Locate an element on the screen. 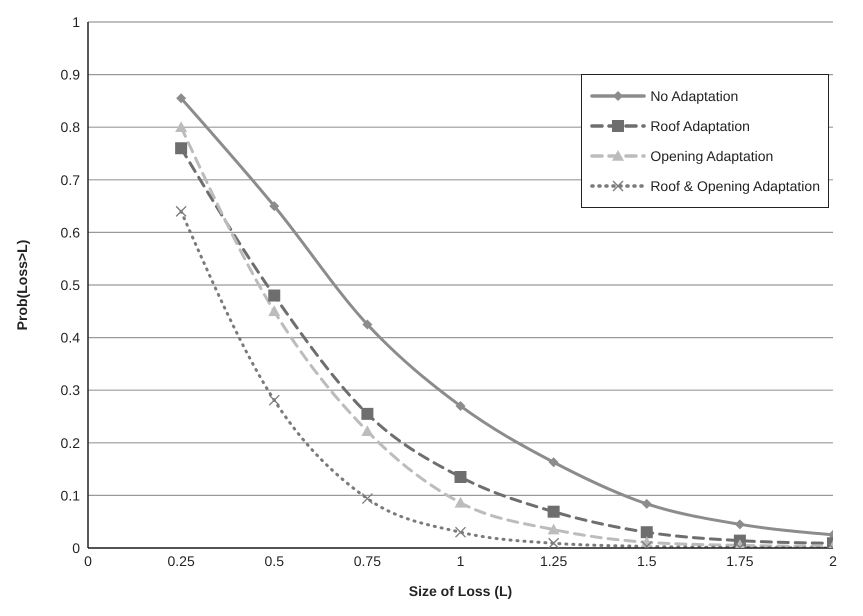 The height and width of the screenshot is (616, 863). legend-label: Opening Adaptation is located at coordinates (712, 156).